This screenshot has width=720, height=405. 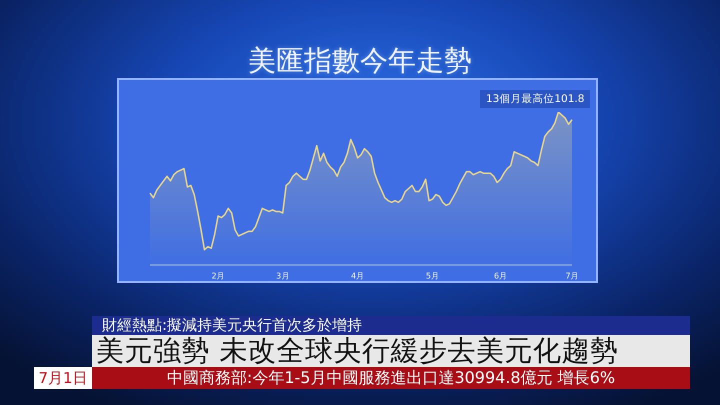 What do you see at coordinates (391, 350) in the screenshot?
I see `text: 美元強勢 未改全球央行緩步去美元化趨勢` at bounding box center [391, 350].